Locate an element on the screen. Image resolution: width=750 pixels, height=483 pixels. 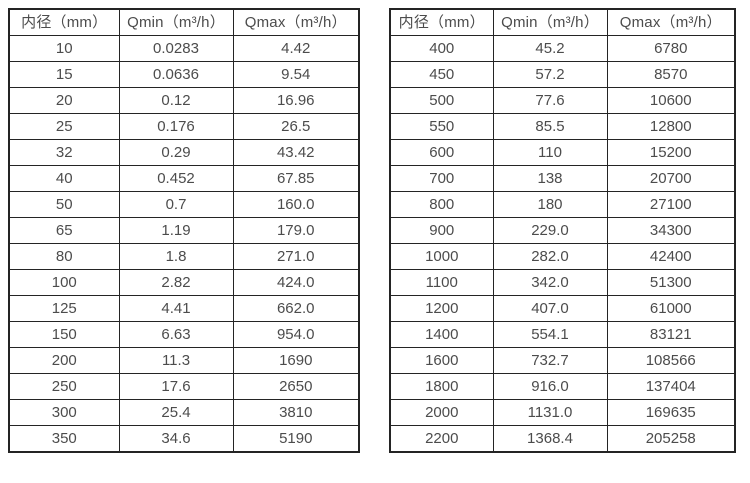
table-row: 250 17.6 2650 is located at coordinates (184, 386).